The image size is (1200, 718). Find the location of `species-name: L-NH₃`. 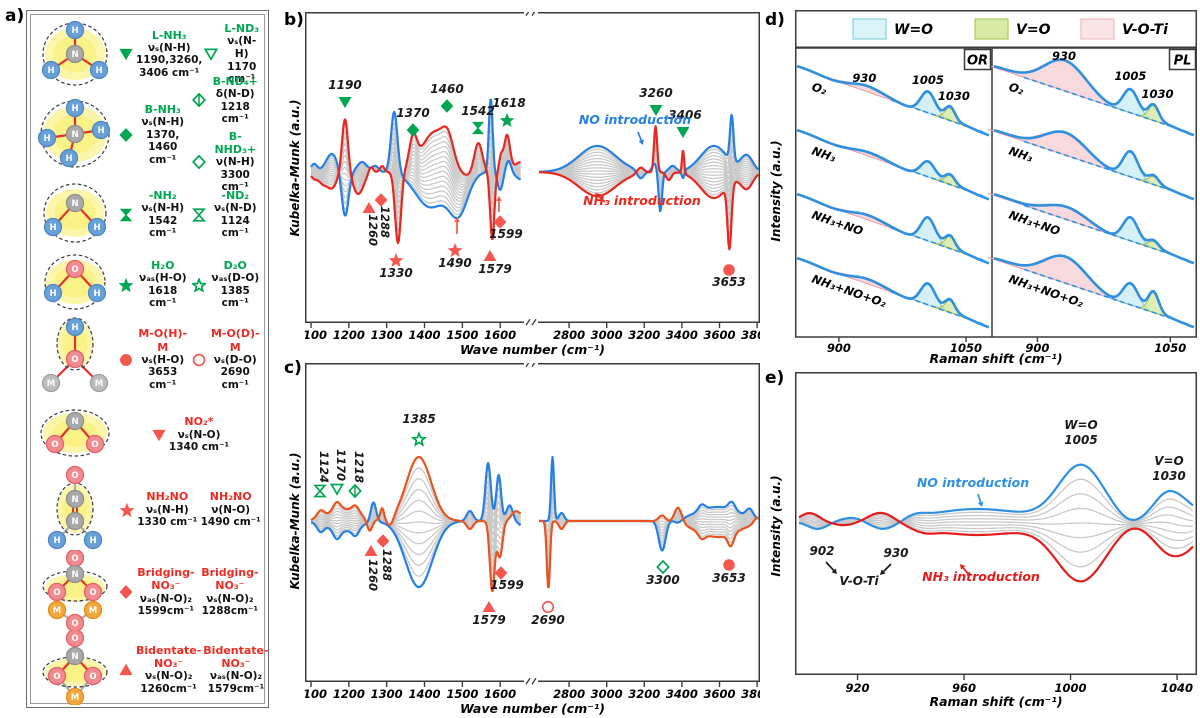

species-name: L-NH₃ is located at coordinates (169, 35).